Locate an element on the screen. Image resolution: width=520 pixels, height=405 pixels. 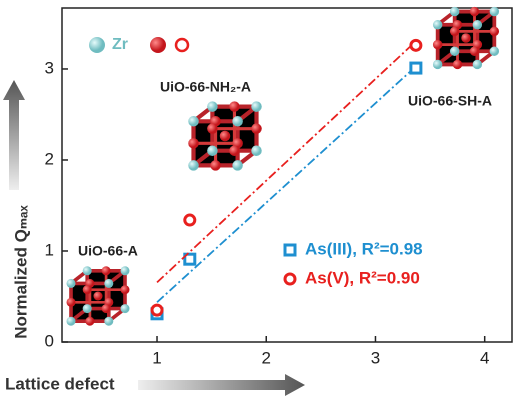
legend-label: As(V), R²=0.90 is located at coordinates (362, 277).